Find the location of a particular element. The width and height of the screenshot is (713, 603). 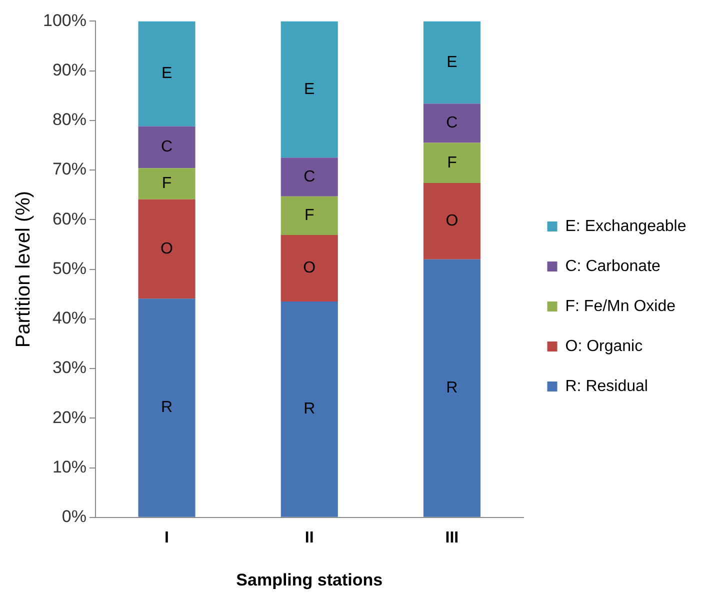

legend-label: C: Carbonate is located at coordinates (613, 266).